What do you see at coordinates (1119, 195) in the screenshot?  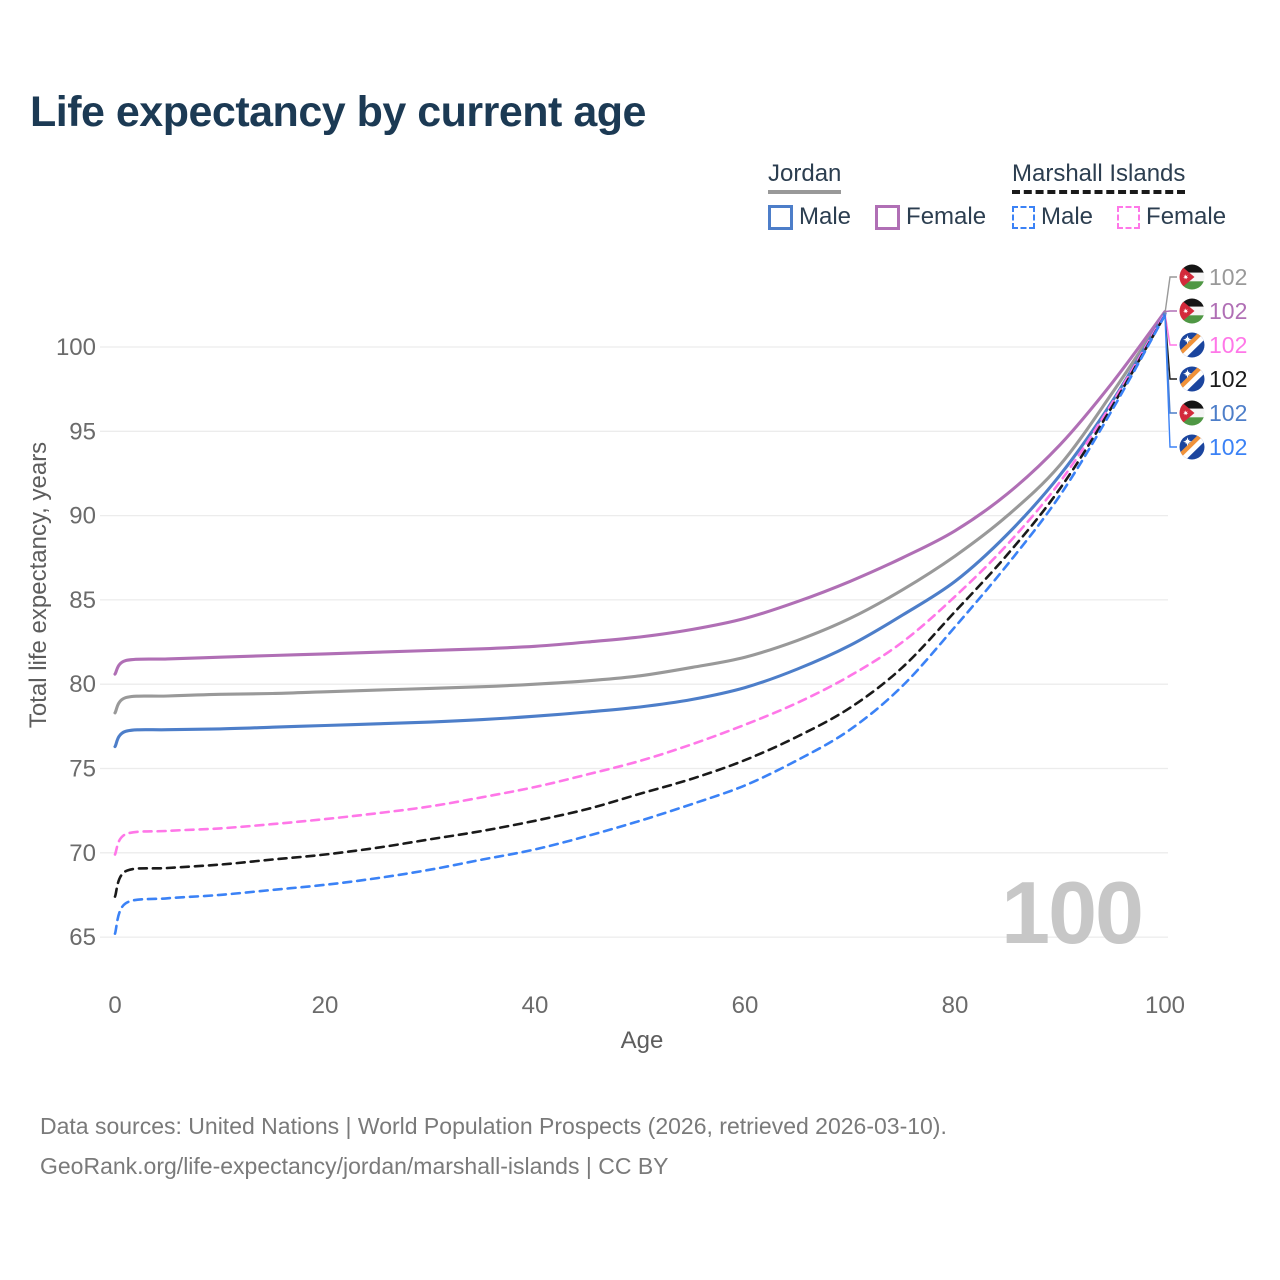 I see `legend-group-marshall-islands: Marshall Islands Male Female` at bounding box center [1119, 195].